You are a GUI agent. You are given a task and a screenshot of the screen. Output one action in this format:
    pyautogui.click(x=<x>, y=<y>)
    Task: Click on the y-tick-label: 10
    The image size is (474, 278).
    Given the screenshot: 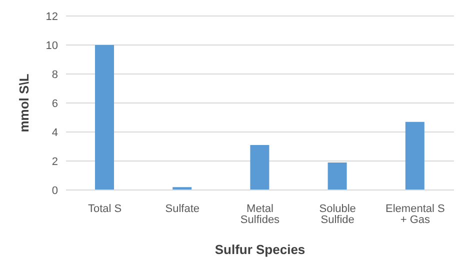 What is the action you would take?
    pyautogui.click(x=52, y=46)
    